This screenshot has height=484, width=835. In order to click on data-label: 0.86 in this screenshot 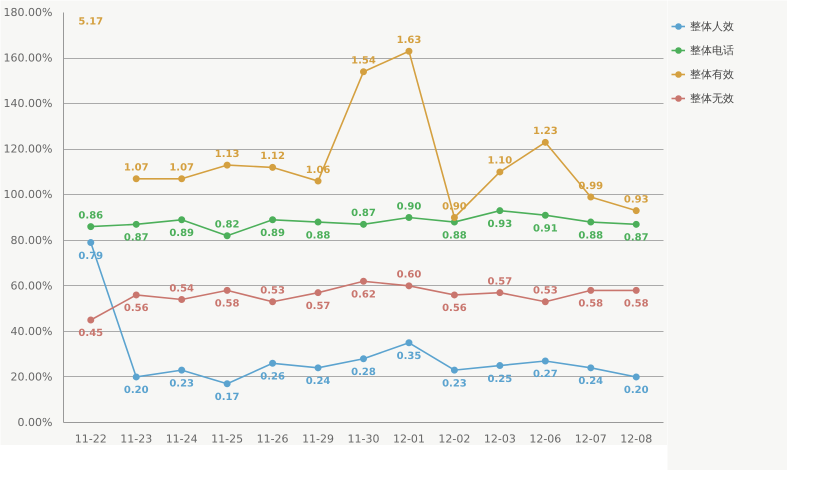, I will do `click(91, 216)`.